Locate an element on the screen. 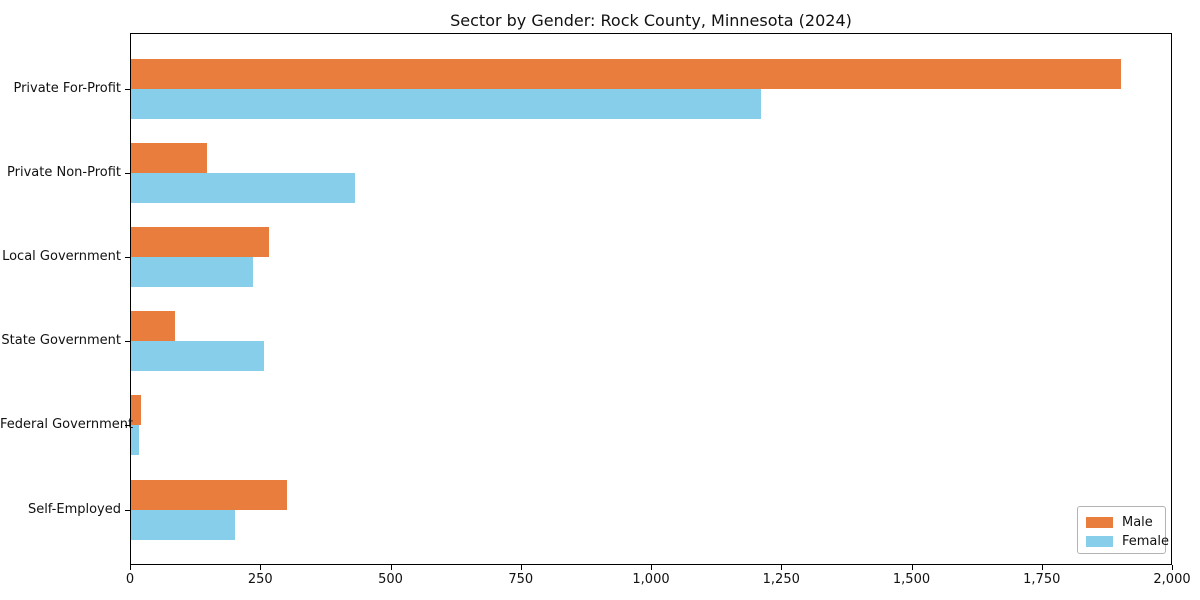 Image resolution: width=1200 pixels, height=600 pixels. y-axis-category-label: Self-Employed is located at coordinates (74, 509).